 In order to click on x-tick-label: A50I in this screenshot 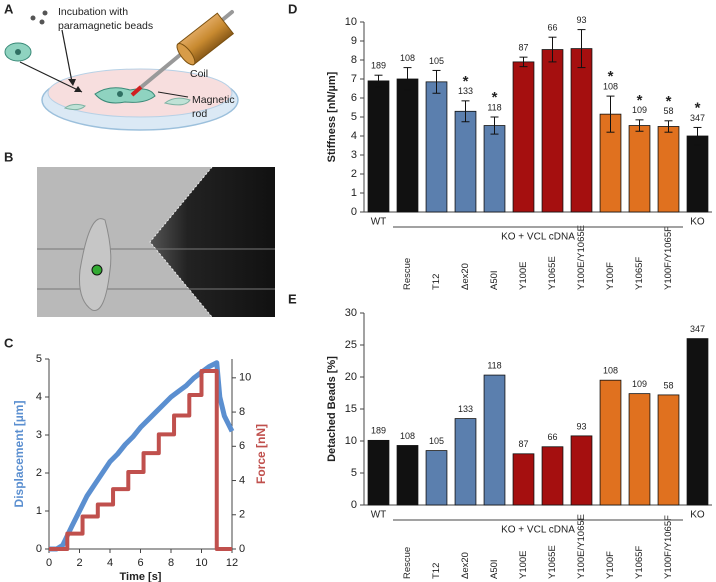, I will do `click(494, 280)`.